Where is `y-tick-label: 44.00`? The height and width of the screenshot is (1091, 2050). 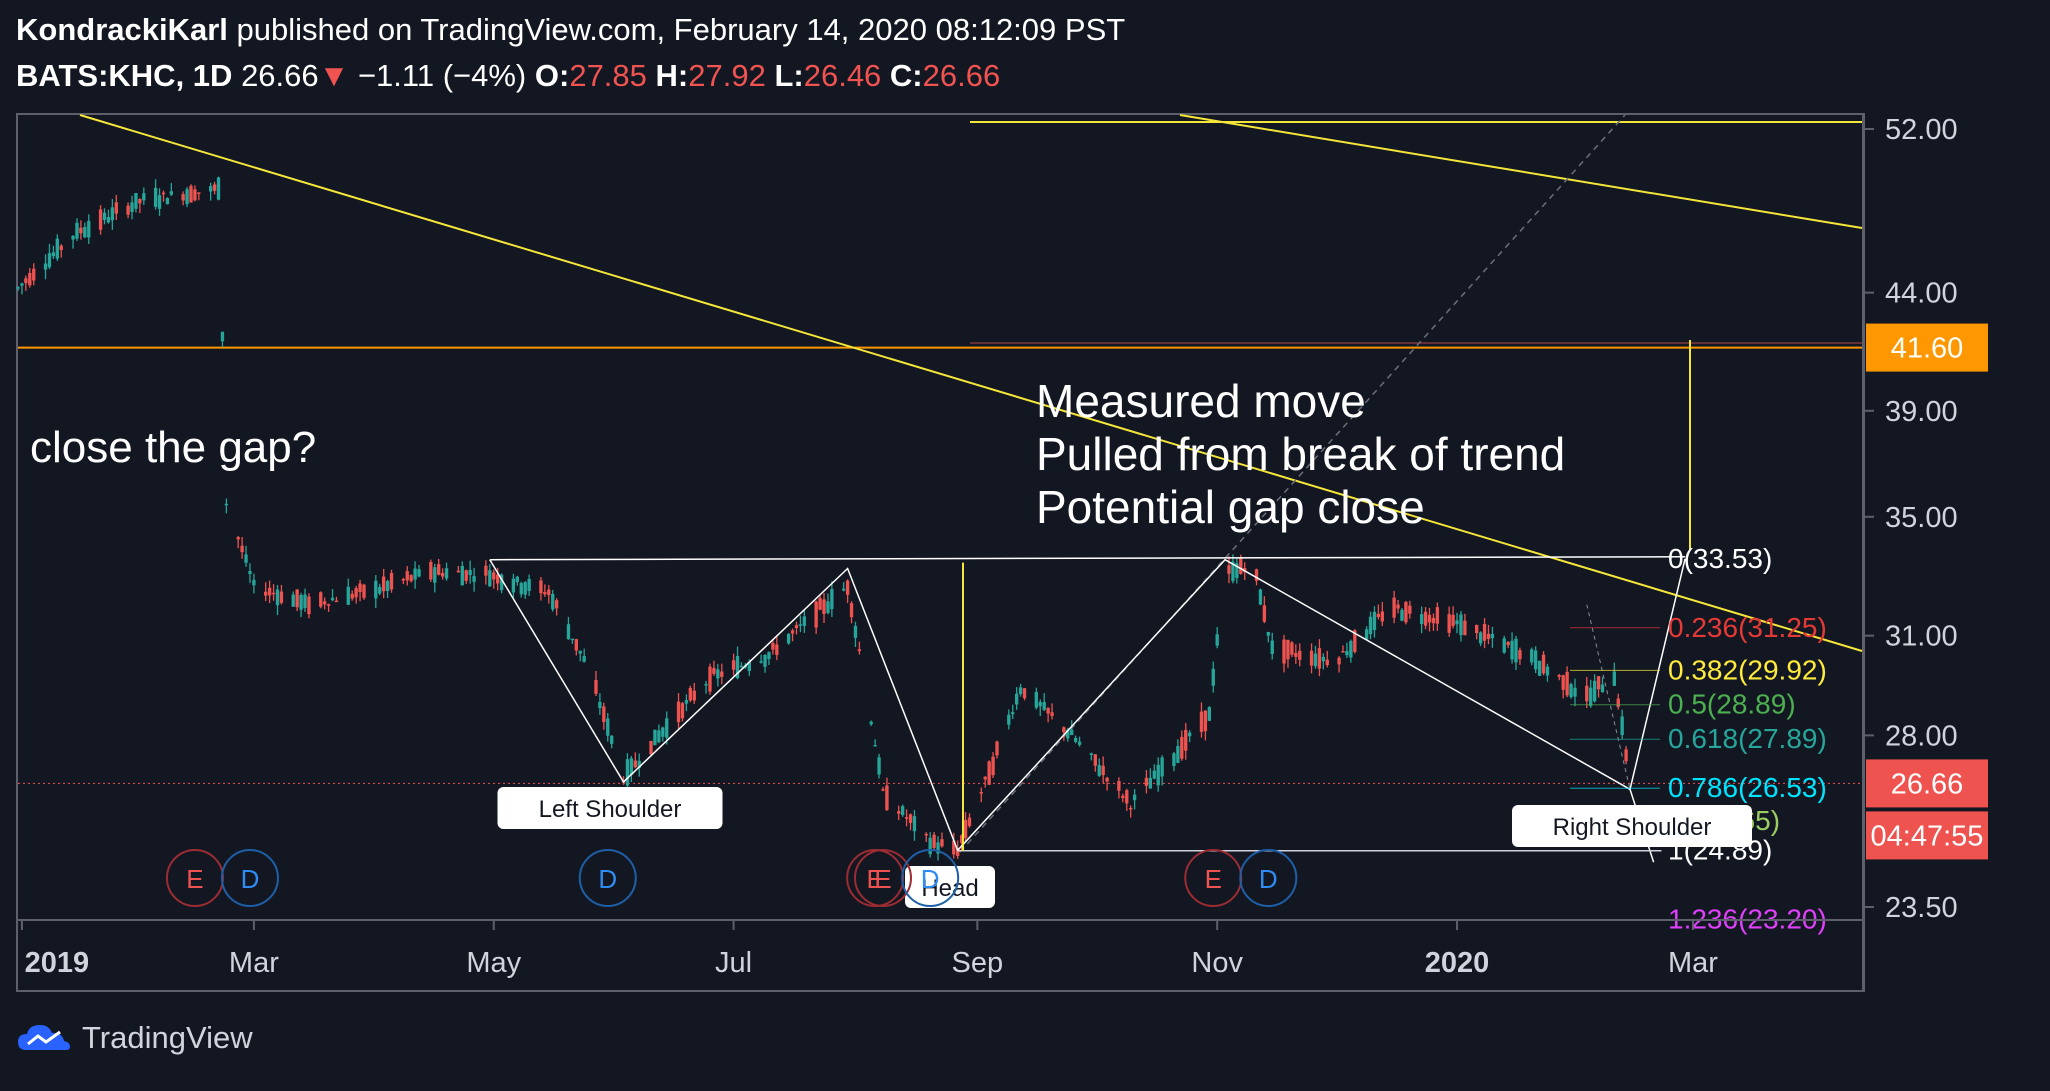 y-tick-label: 44.00 is located at coordinates (1921, 294).